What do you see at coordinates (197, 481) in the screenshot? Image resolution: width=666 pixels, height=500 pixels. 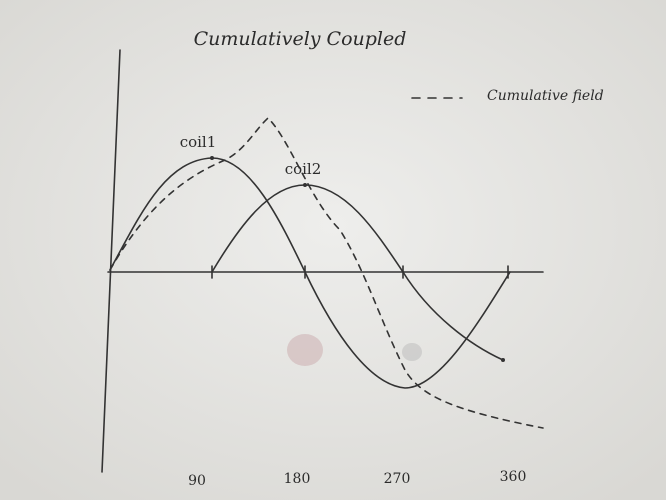 I see `tick-label: 90` at bounding box center [197, 481].